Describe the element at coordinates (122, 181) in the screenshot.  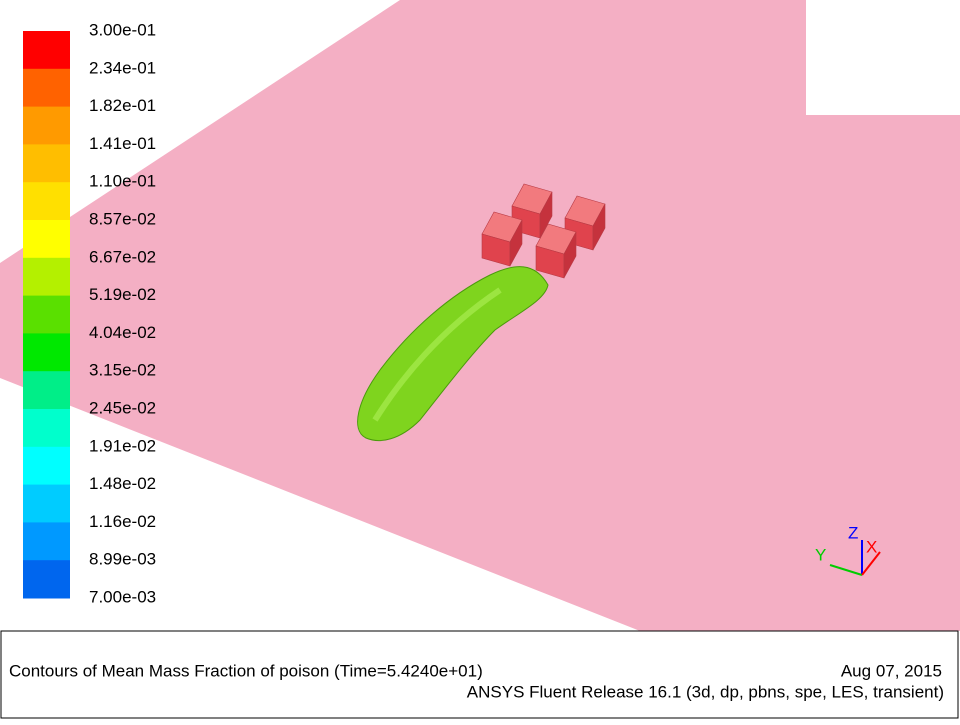
I see `colorbar-label: 1.10e-01` at that location.